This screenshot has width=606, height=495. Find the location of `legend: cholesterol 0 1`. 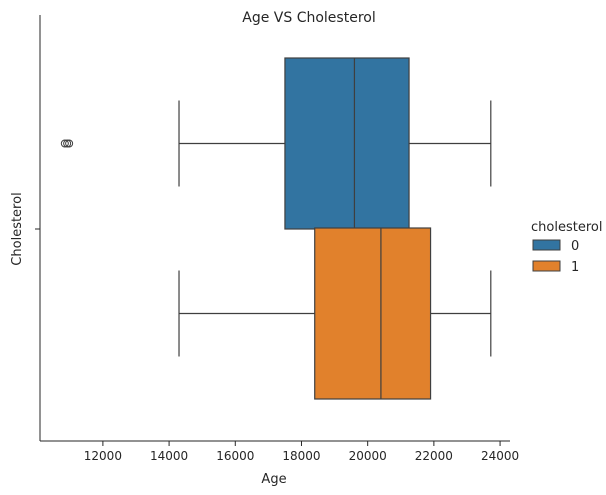

legend: cholesterol 0 1 is located at coordinates (566, 247).